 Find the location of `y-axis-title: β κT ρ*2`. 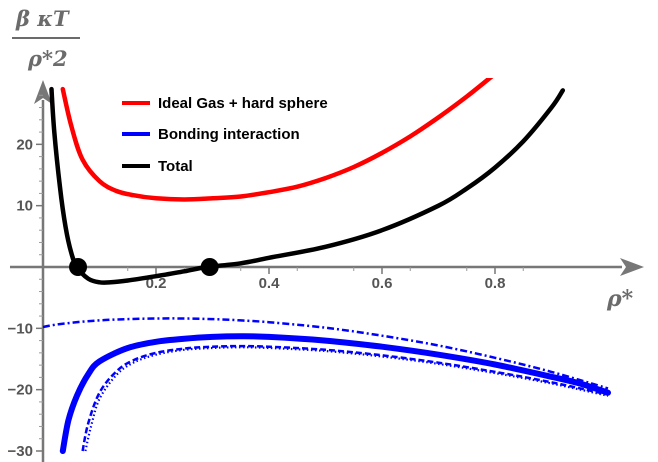

y-axis-title: β κT ρ*2 is located at coordinates (46, 38).